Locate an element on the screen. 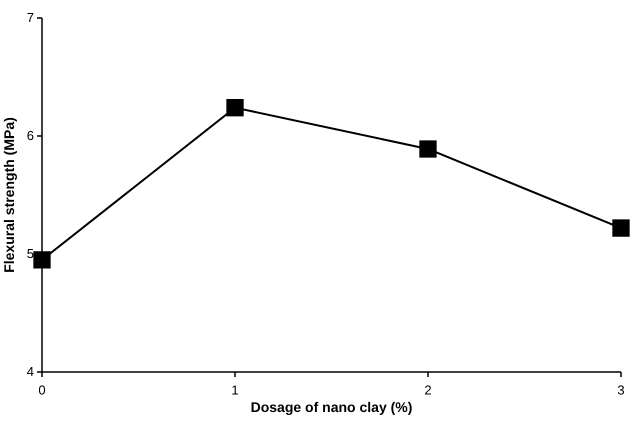 The width and height of the screenshot is (635, 424). x-tick-label: 2 is located at coordinates (428, 390).